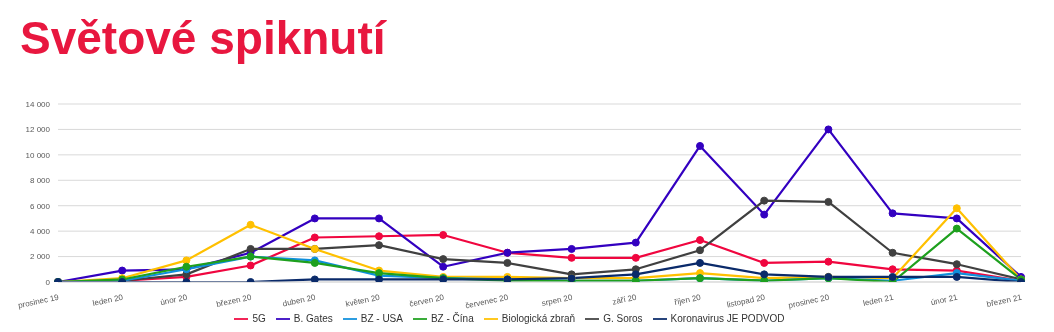  Describe the element at coordinates (624, 299) in the screenshot. I see `x-tick-label: září 20` at that location.